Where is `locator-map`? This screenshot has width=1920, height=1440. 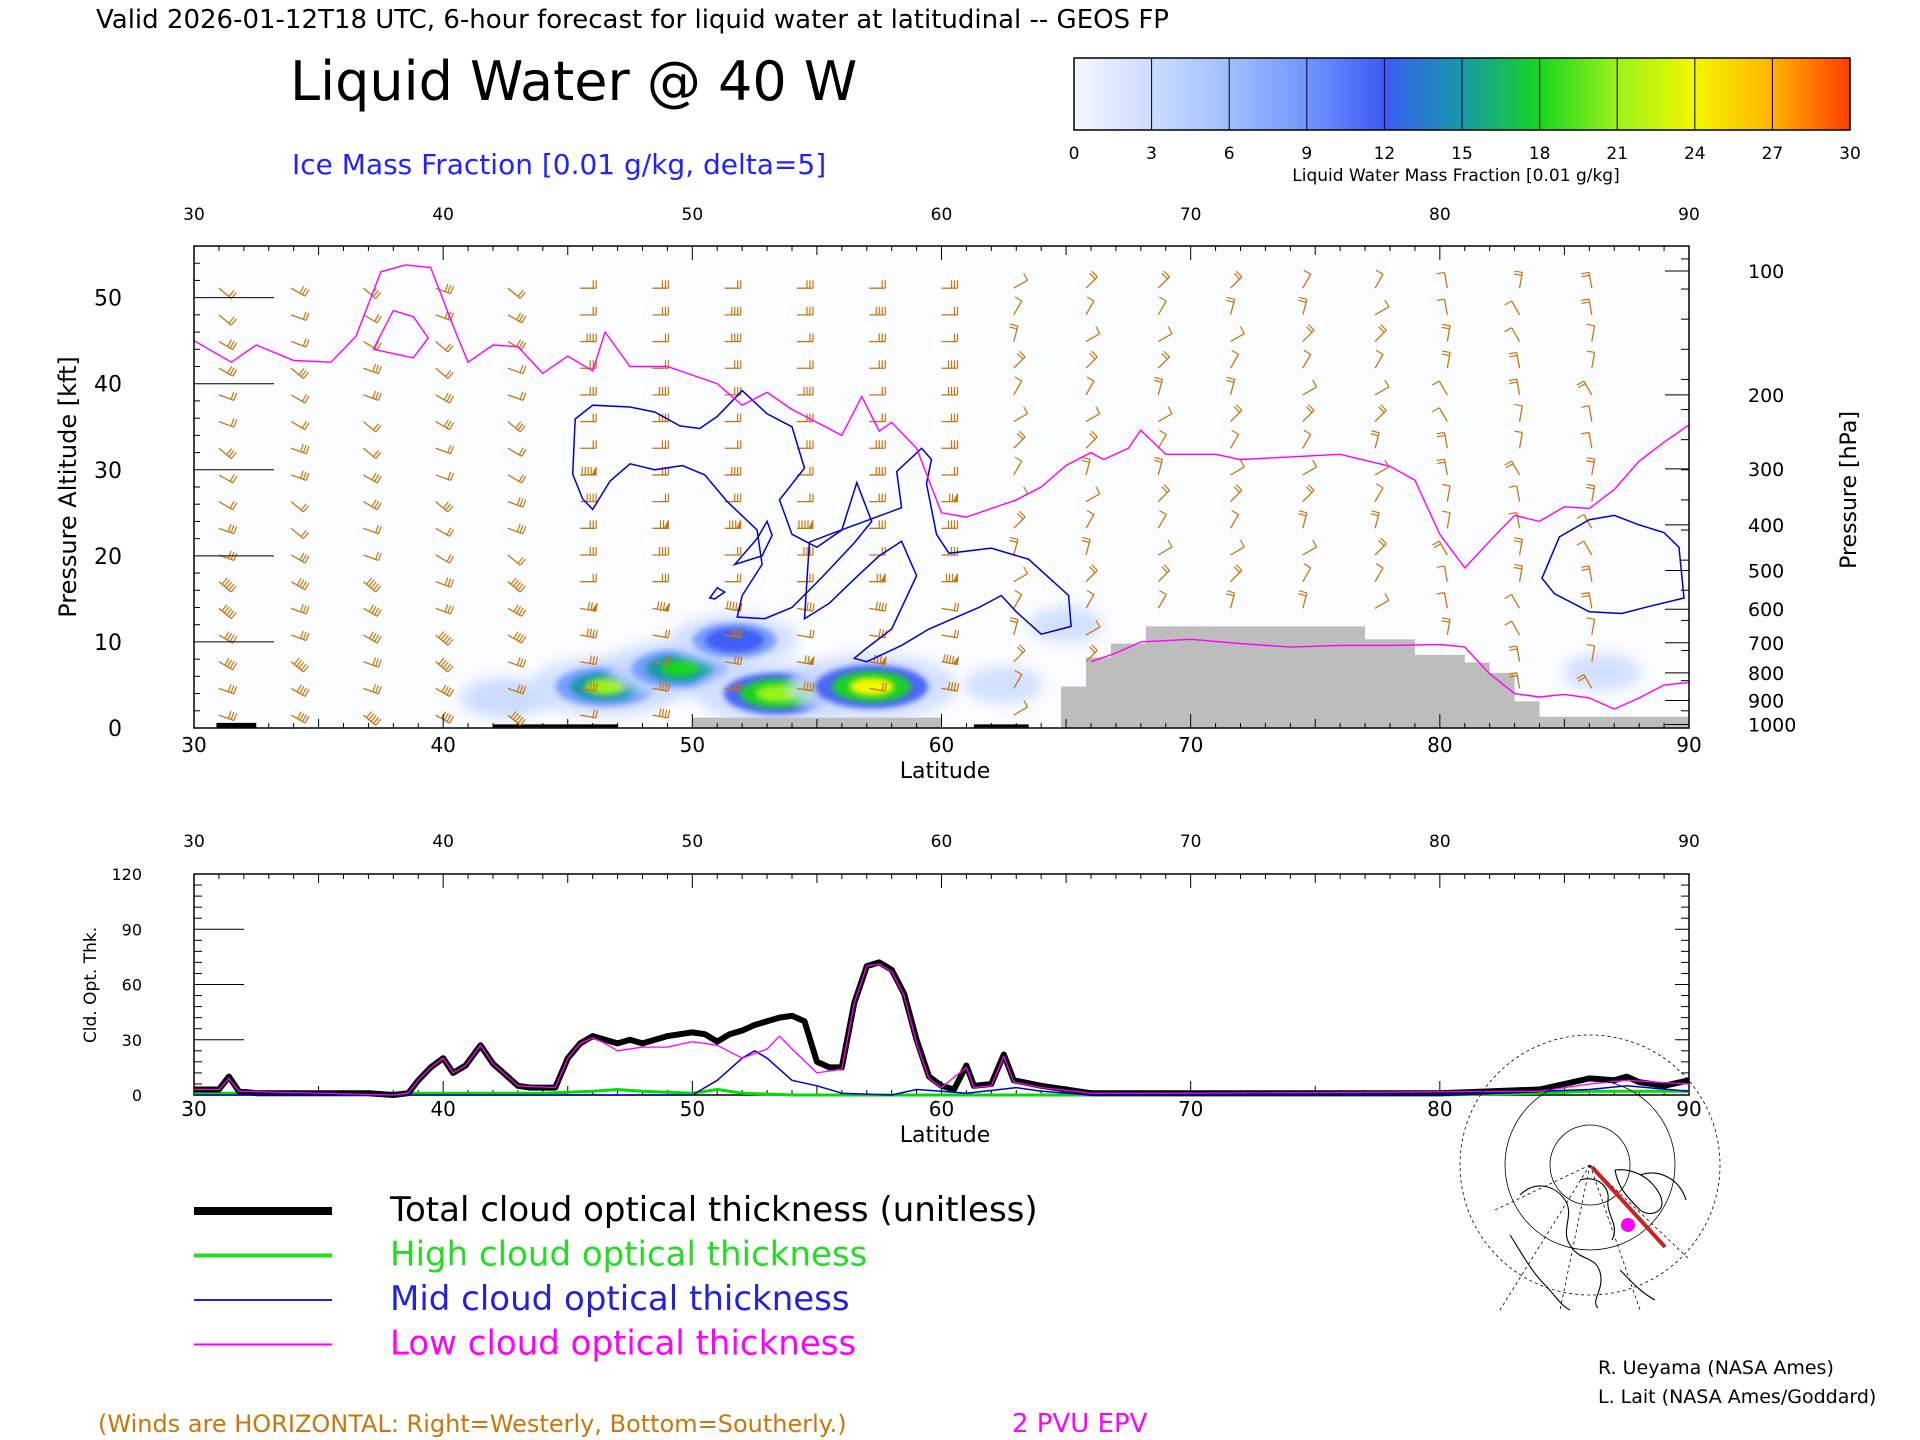
locator-map is located at coordinates (1590, 1172).